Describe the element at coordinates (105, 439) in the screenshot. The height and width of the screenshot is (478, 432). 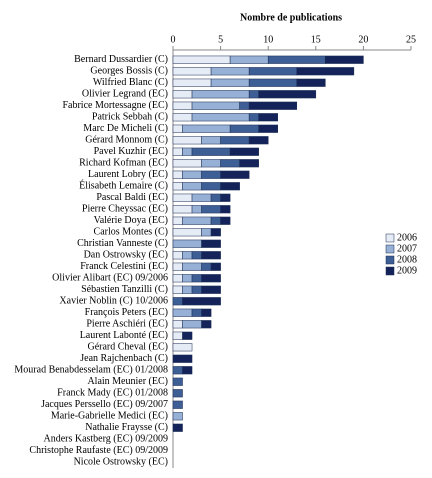
I see `y-tick-label: Anders Kastberg (EC) 09/2009` at that location.